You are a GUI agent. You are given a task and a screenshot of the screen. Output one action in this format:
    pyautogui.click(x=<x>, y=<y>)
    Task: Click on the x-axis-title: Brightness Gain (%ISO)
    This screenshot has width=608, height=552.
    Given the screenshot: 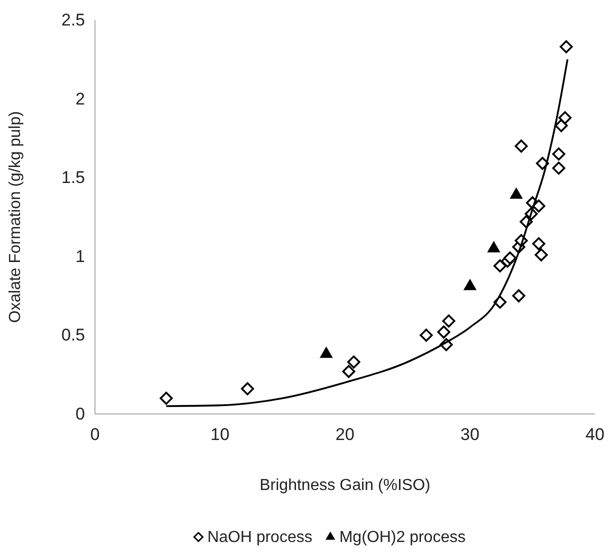 What is the action you would take?
    pyautogui.click(x=345, y=485)
    